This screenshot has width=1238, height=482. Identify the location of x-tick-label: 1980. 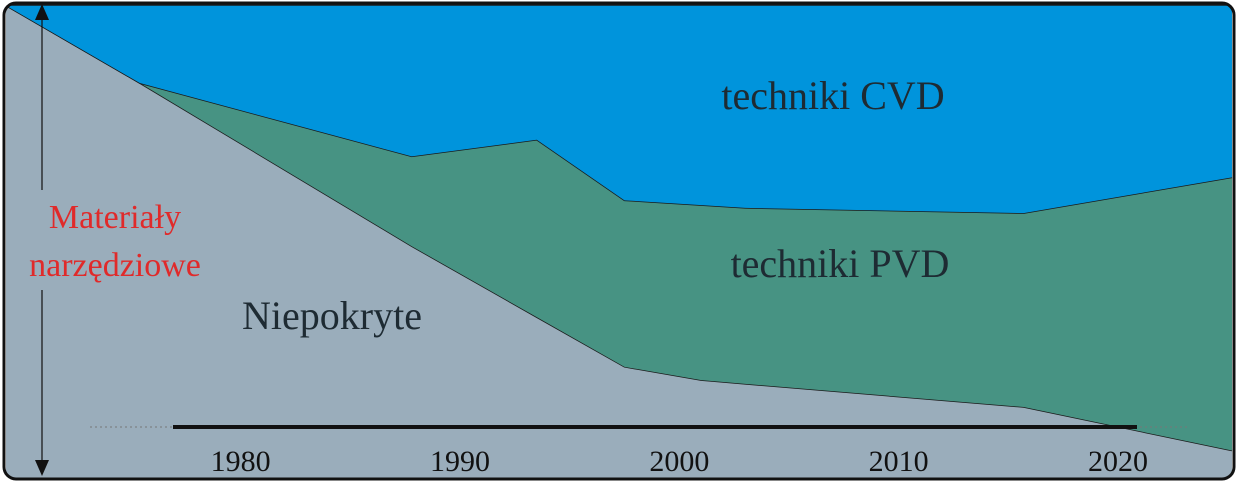
(241, 461).